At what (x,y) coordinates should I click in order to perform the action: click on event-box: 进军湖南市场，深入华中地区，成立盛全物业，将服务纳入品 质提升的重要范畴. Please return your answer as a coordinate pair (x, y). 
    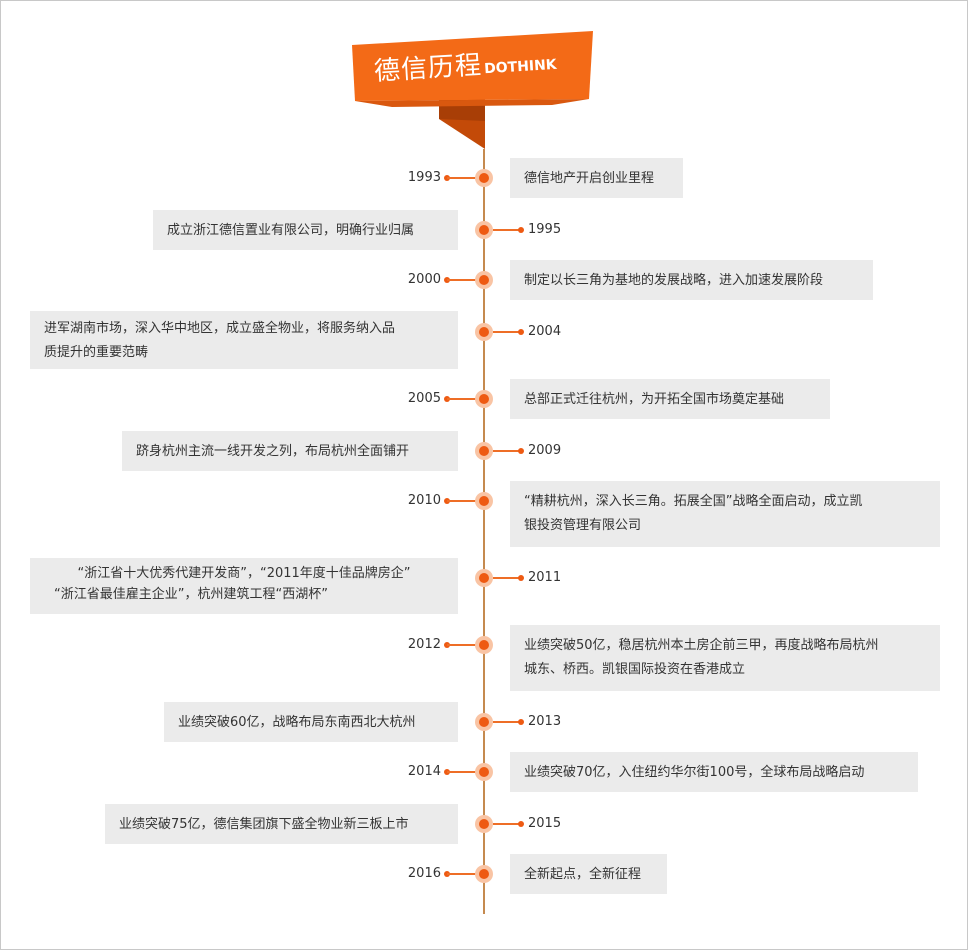
    Looking at the image, I should click on (244, 340).